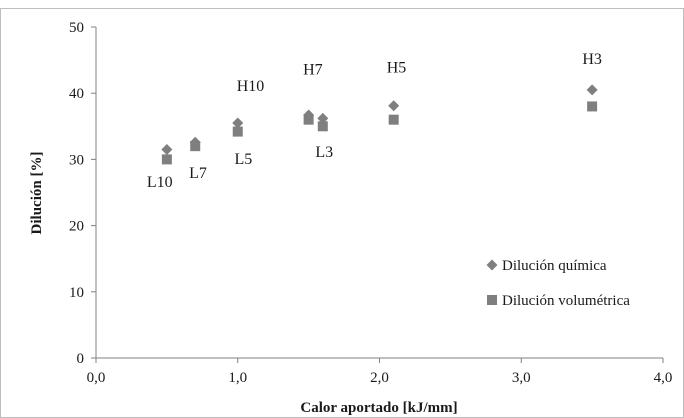  What do you see at coordinates (76, 94) in the screenshot?
I see `y-tick-label: 40` at bounding box center [76, 94].